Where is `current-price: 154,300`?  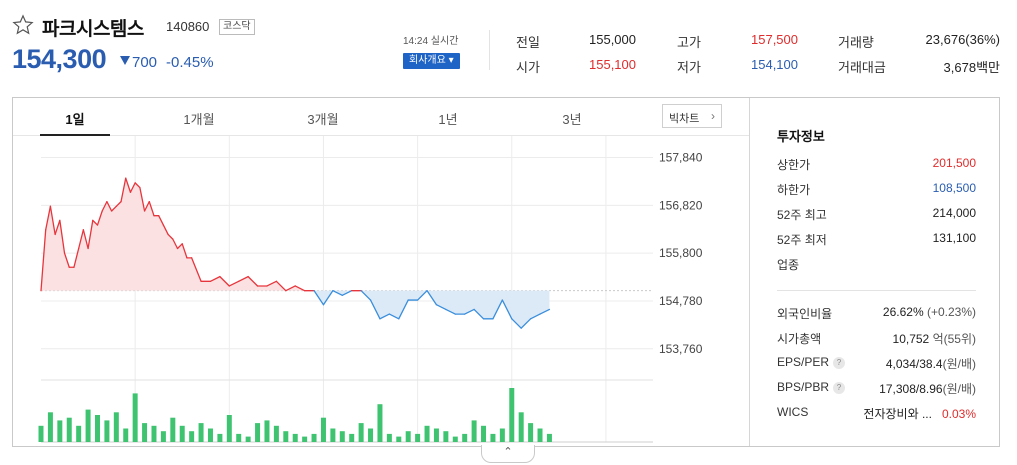 current-price: 154,300 is located at coordinates (59, 59).